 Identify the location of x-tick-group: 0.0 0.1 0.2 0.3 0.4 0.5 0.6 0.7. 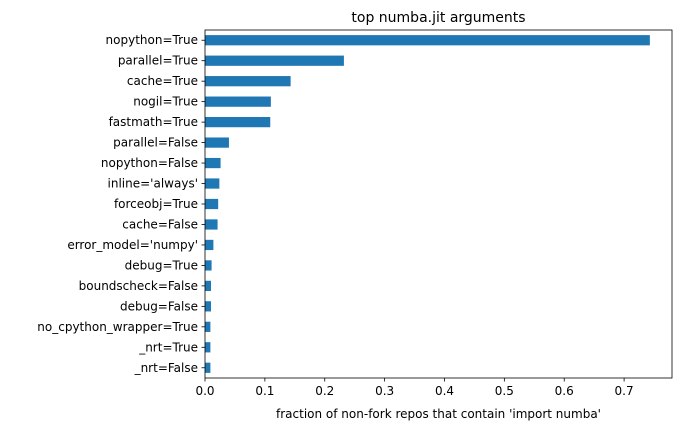
(414, 388).